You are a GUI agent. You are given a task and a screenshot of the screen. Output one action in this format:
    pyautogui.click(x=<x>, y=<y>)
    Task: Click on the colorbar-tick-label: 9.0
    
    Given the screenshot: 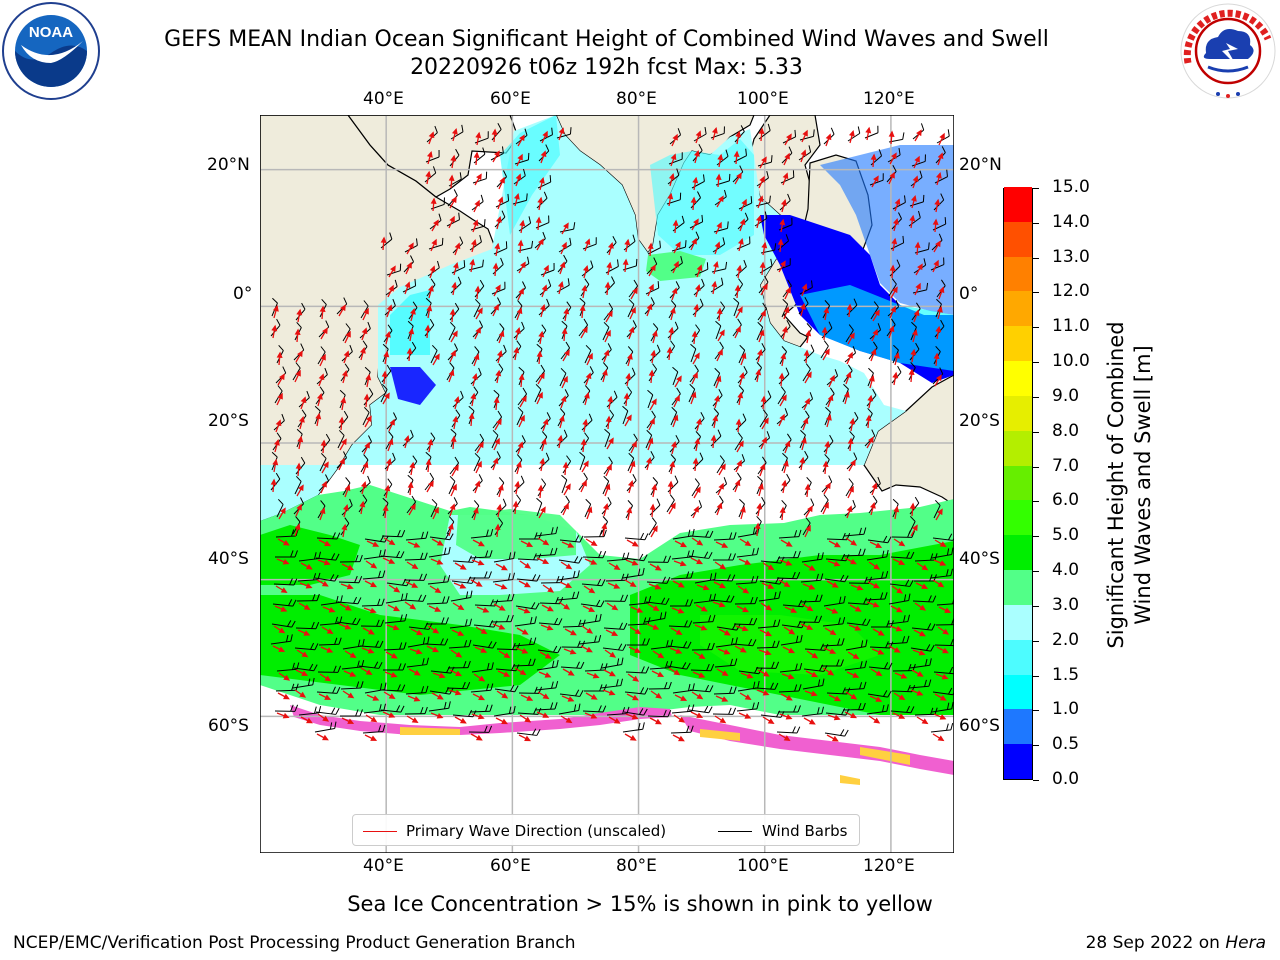 What is the action you would take?
    pyautogui.click(x=1066, y=395)
    